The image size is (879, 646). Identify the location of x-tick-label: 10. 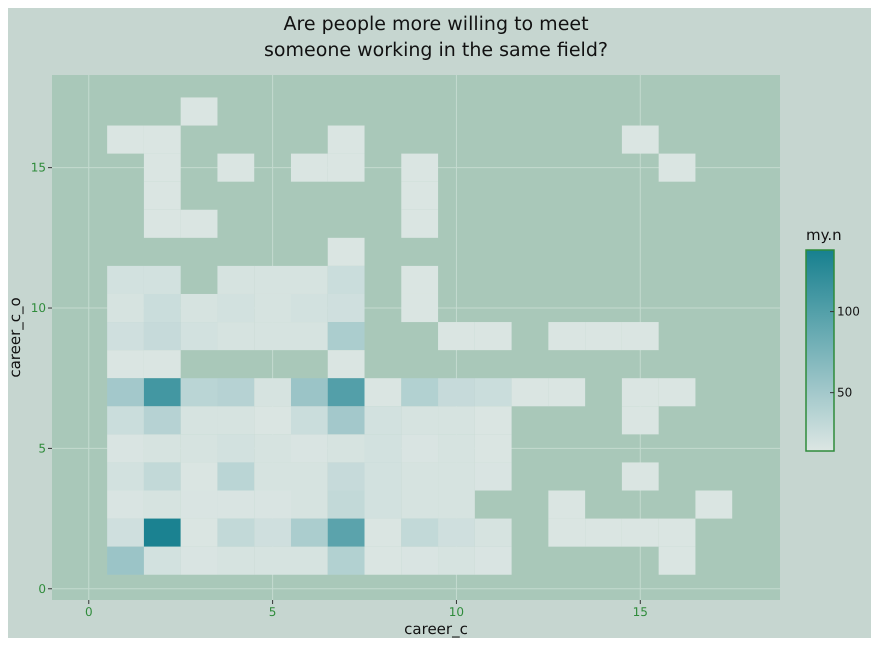
(456, 612).